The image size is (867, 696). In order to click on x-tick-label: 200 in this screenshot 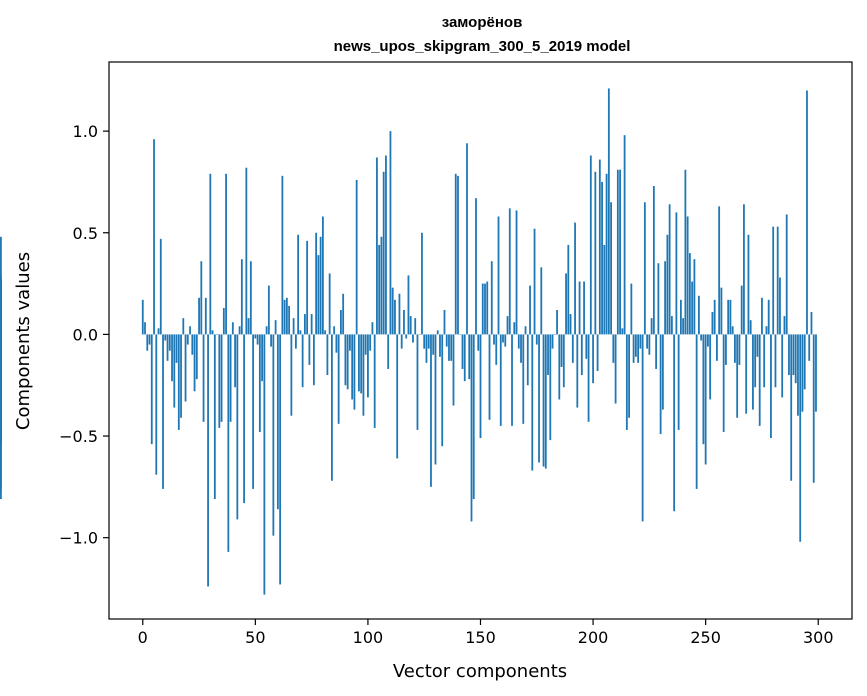, I will do `click(593, 637)`.